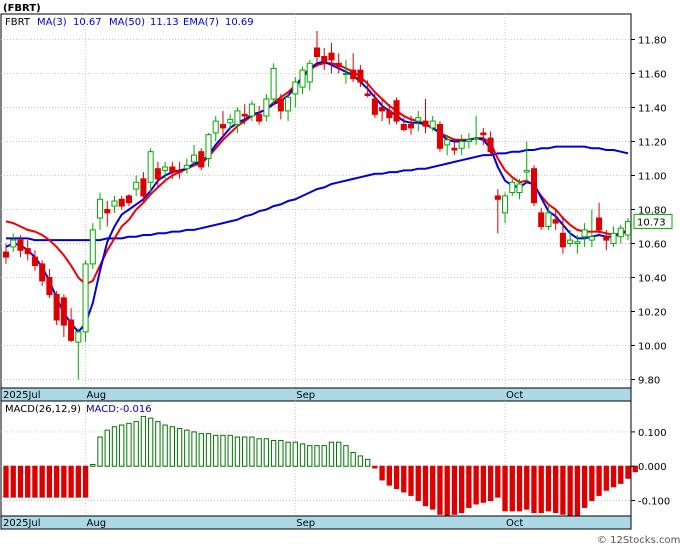 This screenshot has height=546, width=680. What do you see at coordinates (652, 467) in the screenshot?
I see `macd-ytick-label: 0.000` at bounding box center [652, 467].